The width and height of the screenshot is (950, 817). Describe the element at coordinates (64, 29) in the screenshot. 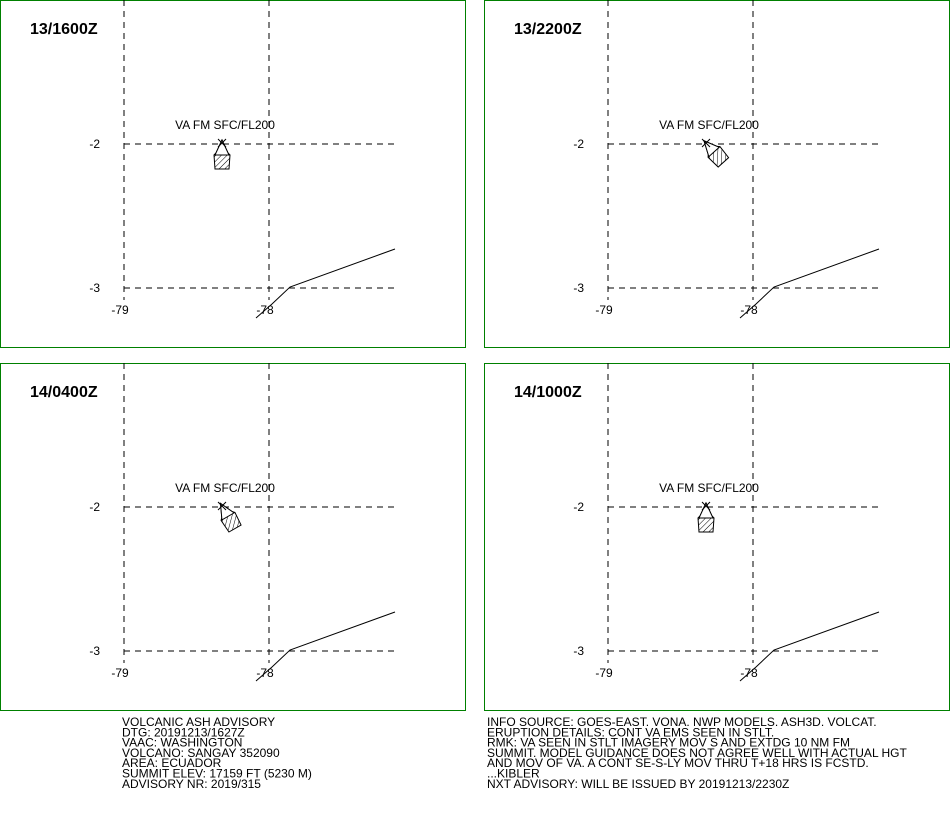

I see `valid-time: 13/1600Z` at that location.